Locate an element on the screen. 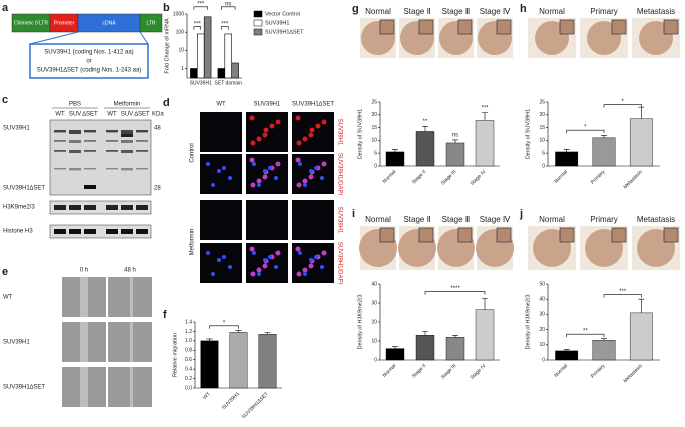 Image resolution: width=685 pixels, height=427 pixels. blot is located at coordinates (100, 231).